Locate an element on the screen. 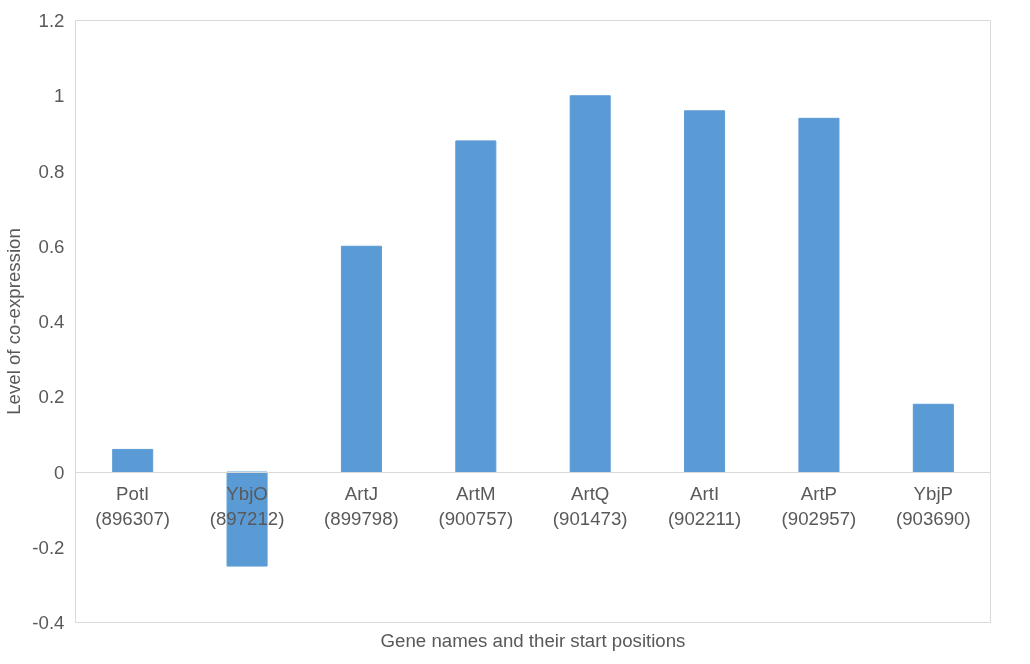 This screenshot has width=1030, height=664. y-axis-title: Level of co-expression is located at coordinates (14, 321).